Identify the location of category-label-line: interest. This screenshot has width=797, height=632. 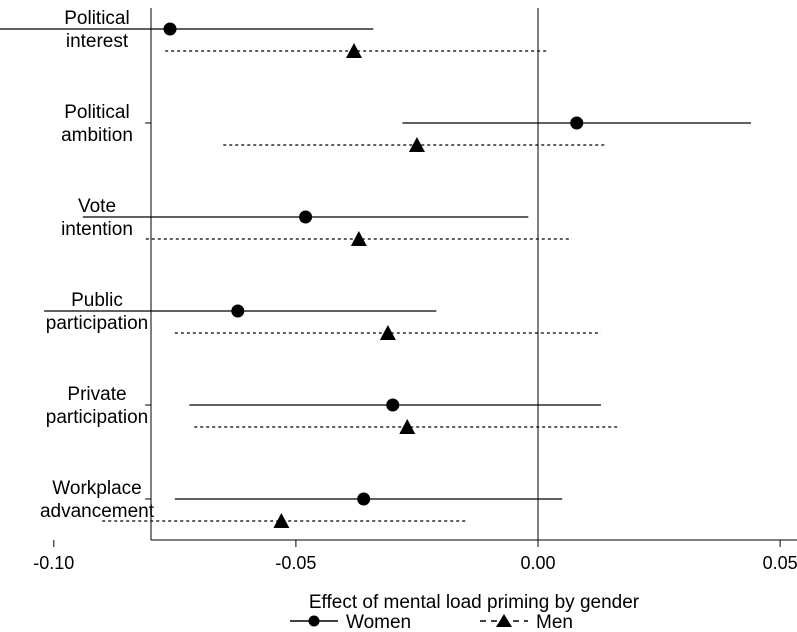
(97, 41).